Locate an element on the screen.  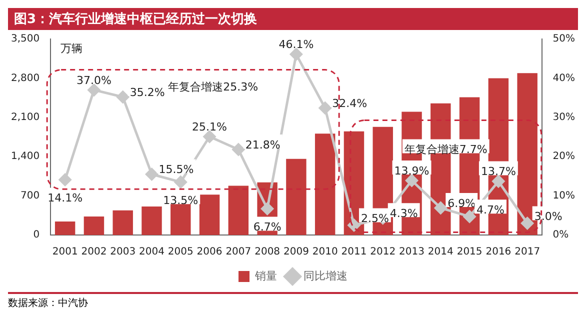
x-tick-label: 2005 is located at coordinates (181, 252).